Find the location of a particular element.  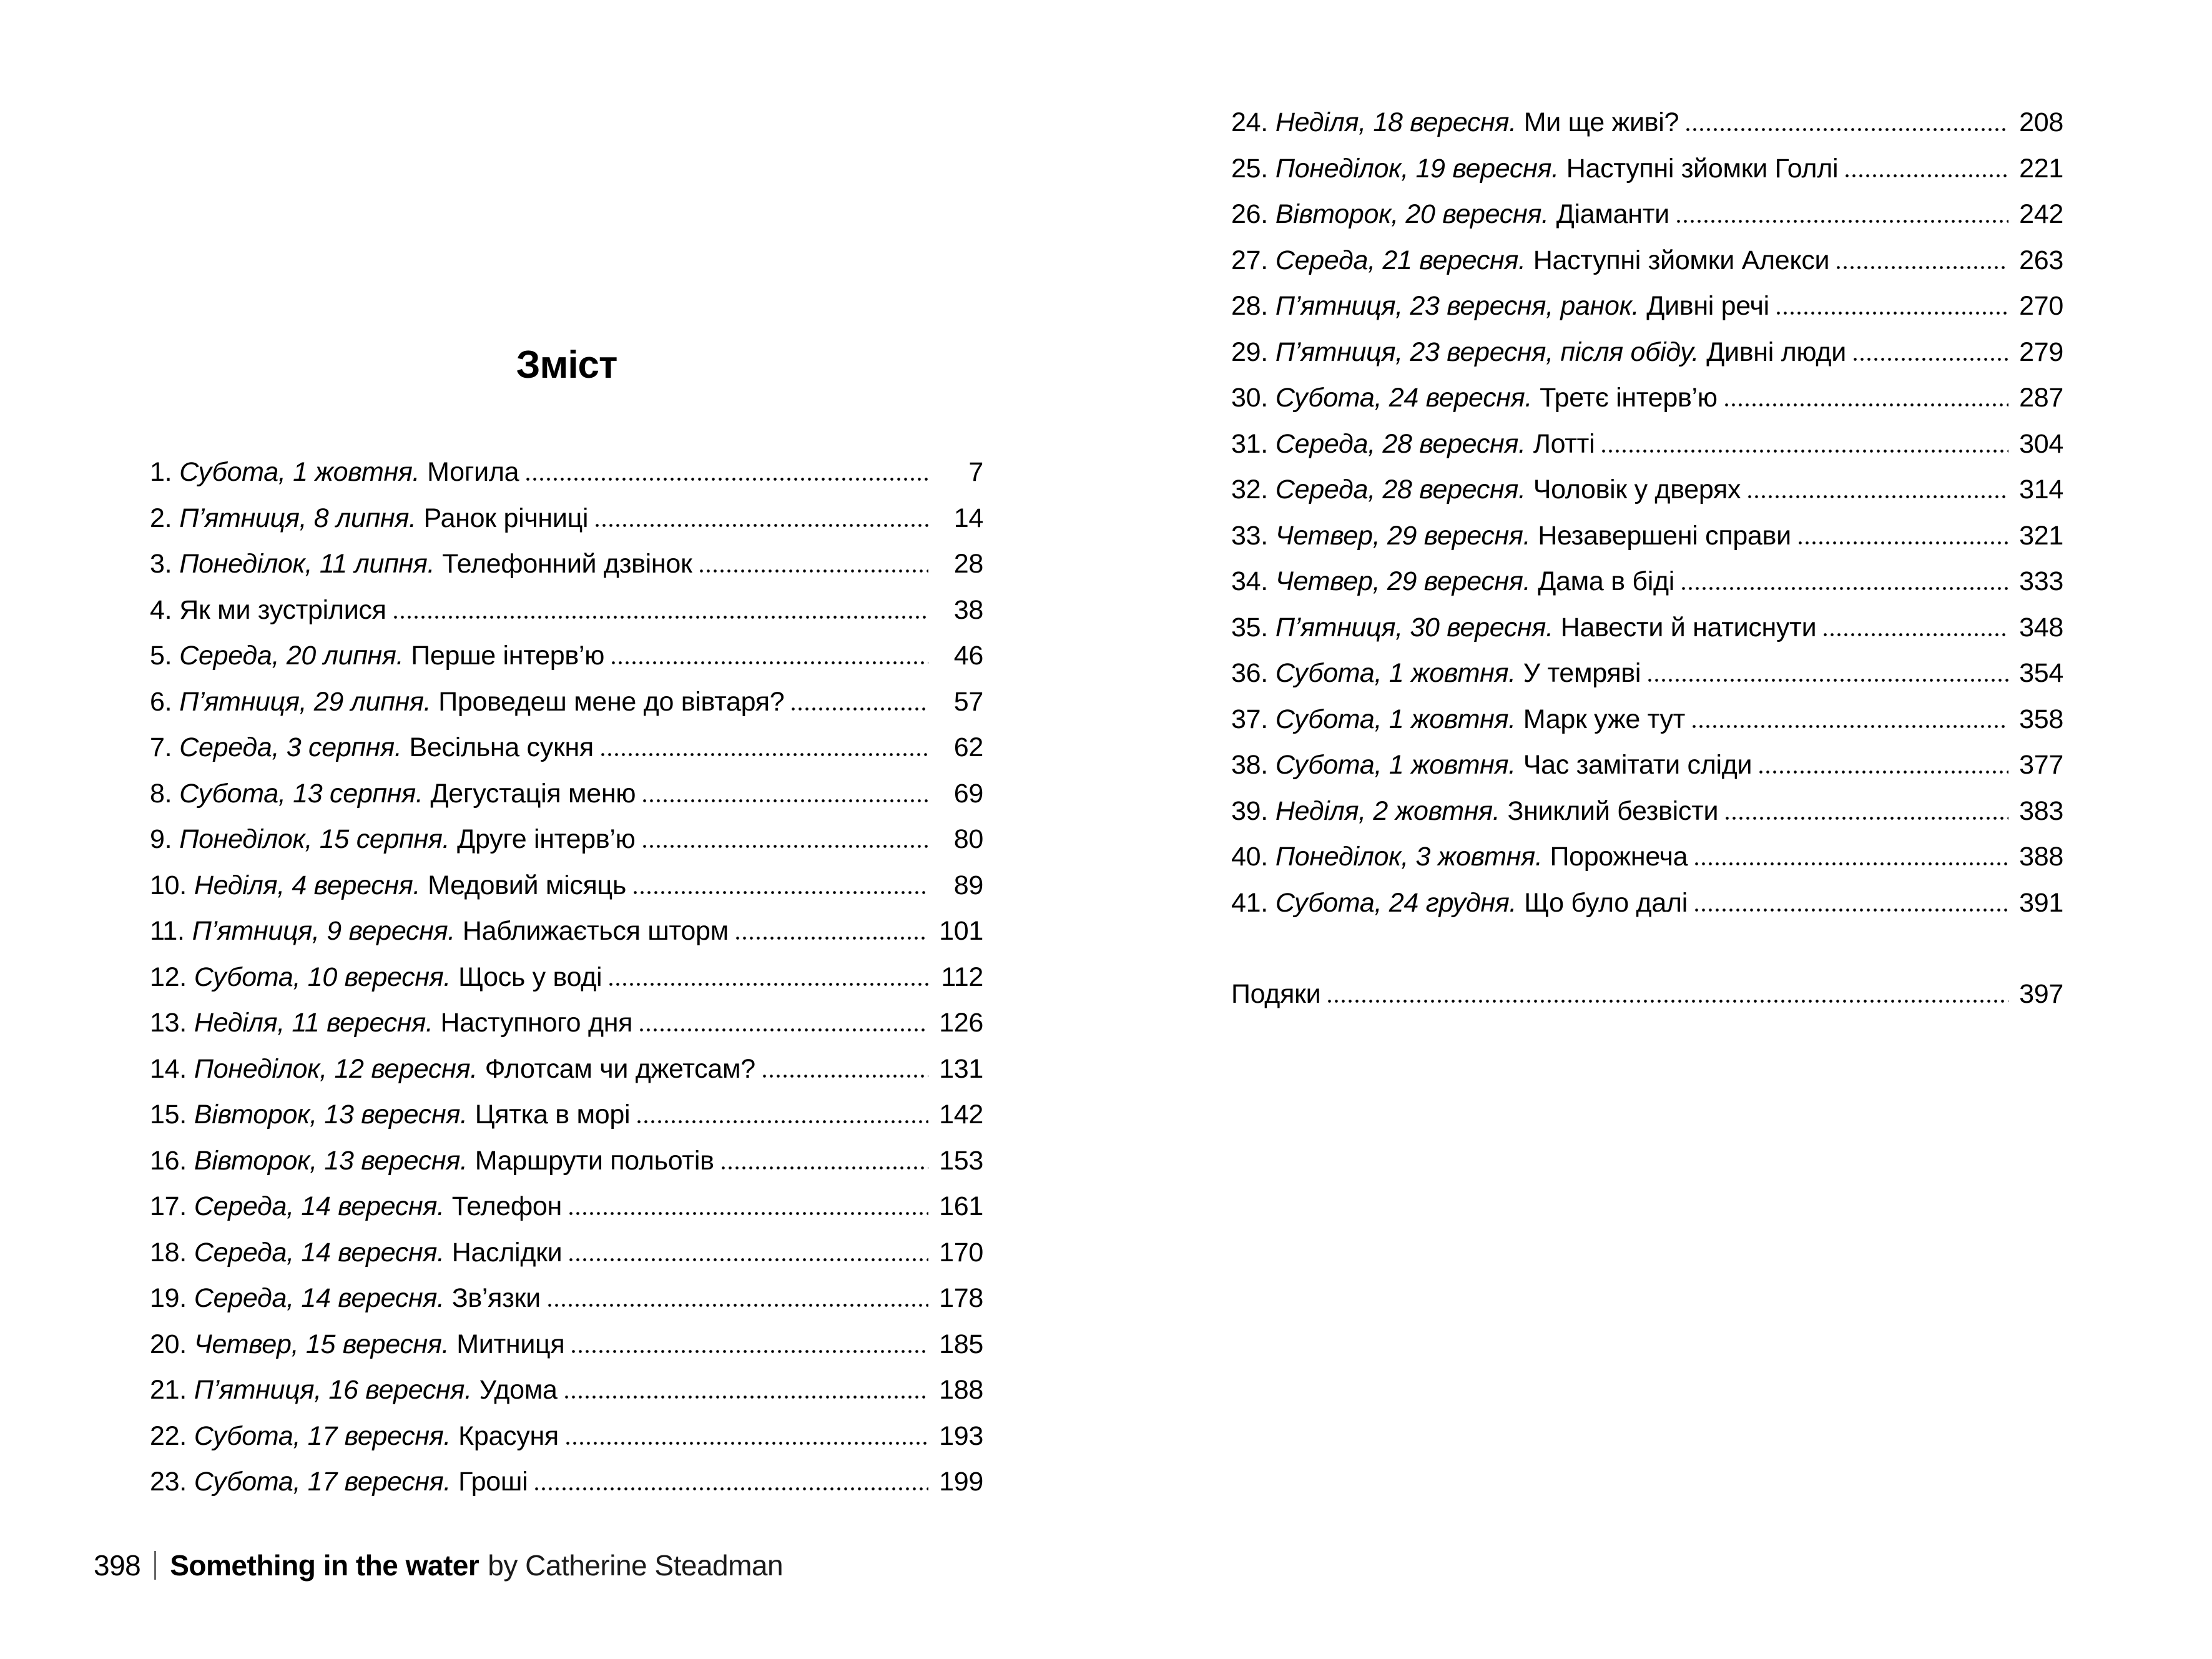

toc-entry: 7. Середа, 3 серпня. Весільна сукня 62 is located at coordinates (566, 748).